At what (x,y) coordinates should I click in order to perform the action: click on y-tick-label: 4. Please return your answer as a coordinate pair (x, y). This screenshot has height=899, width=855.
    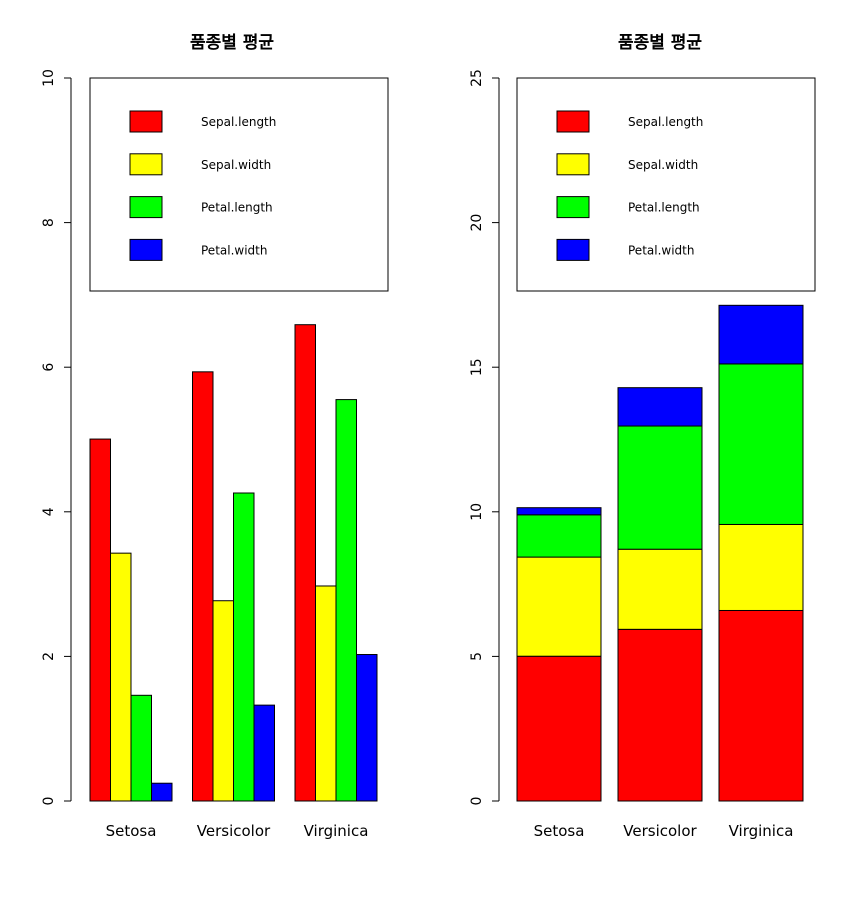
    Looking at the image, I should click on (49, 511).